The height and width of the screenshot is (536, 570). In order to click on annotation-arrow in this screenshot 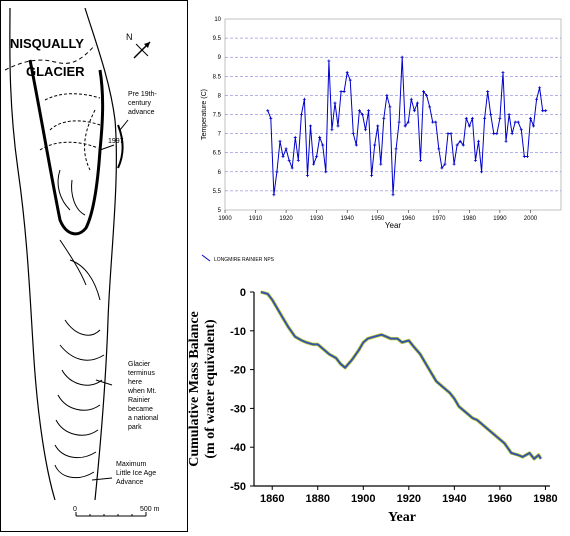, I will do `click(124, 125)`.